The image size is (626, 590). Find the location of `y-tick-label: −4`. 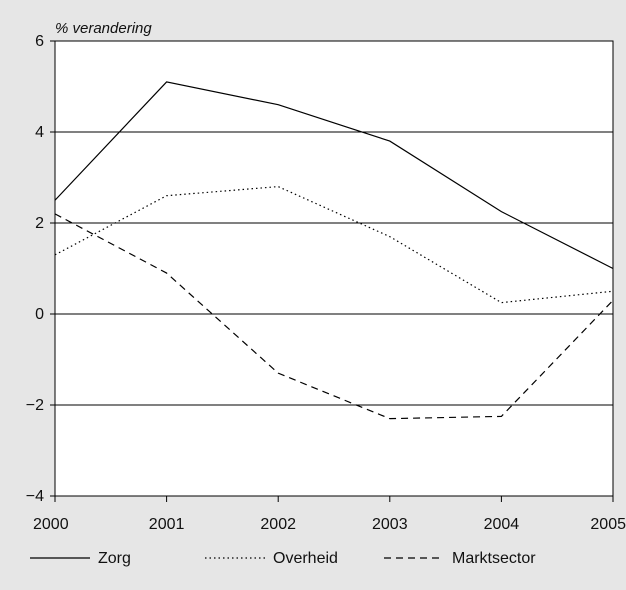

y-tick-label: −4 is located at coordinates (35, 496).